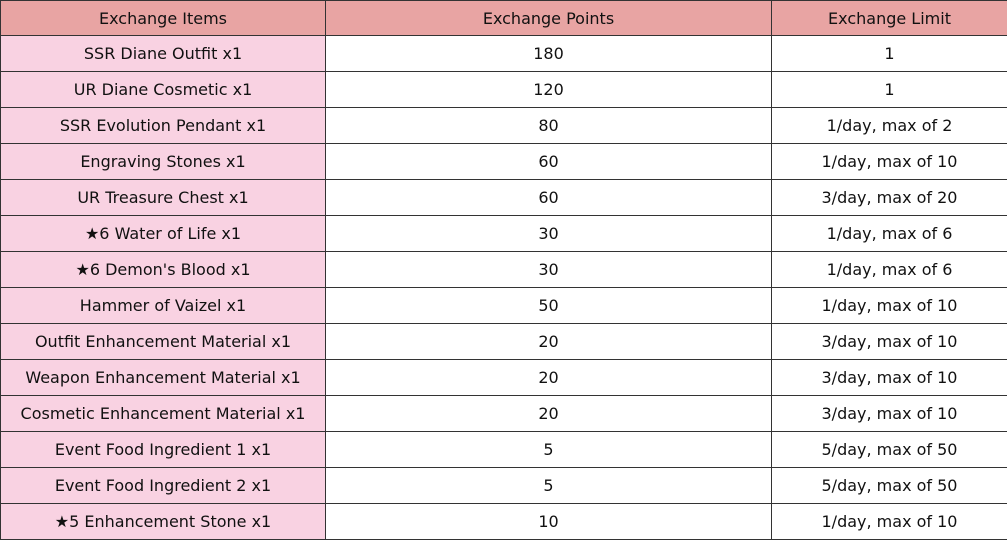  I want to click on item-cell: Hammer of Vaizel x1, so click(163, 305).